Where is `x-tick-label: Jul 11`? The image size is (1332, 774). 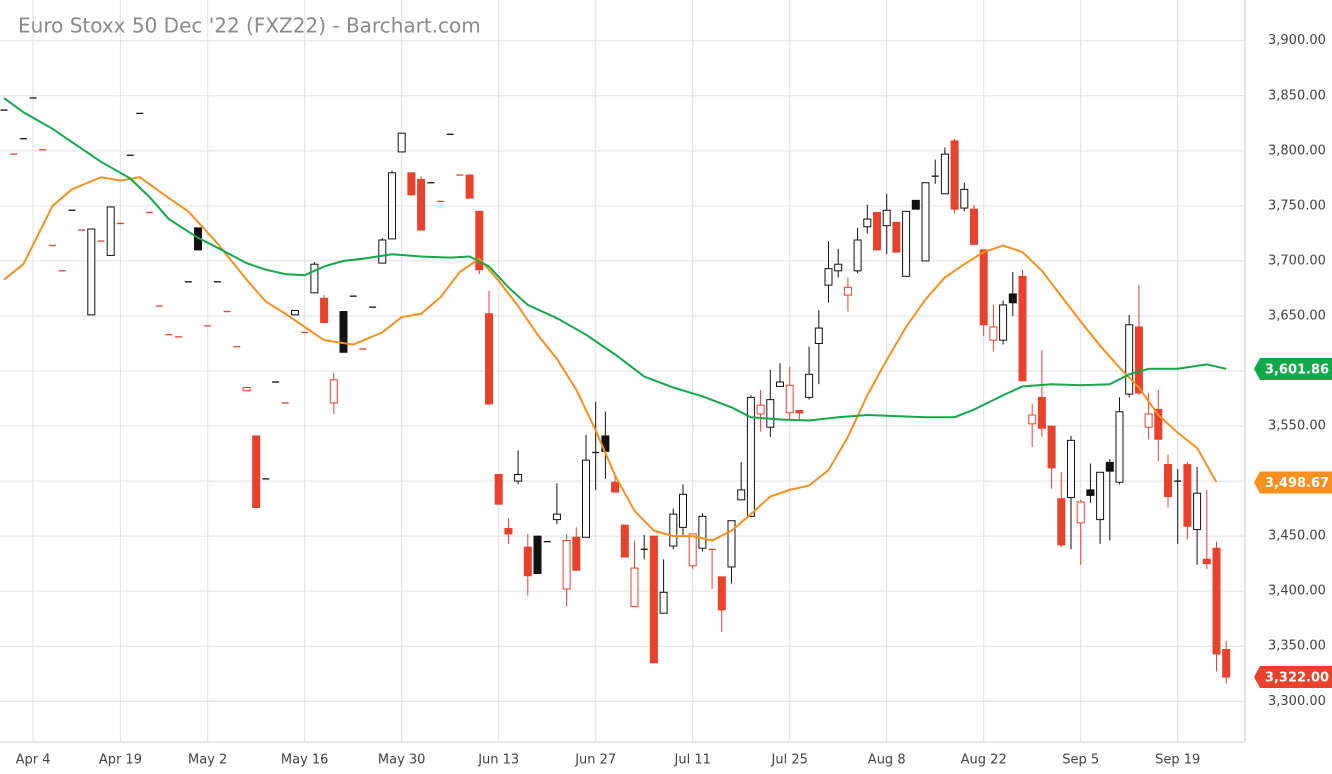
x-tick-label: Jul 11 is located at coordinates (692, 760).